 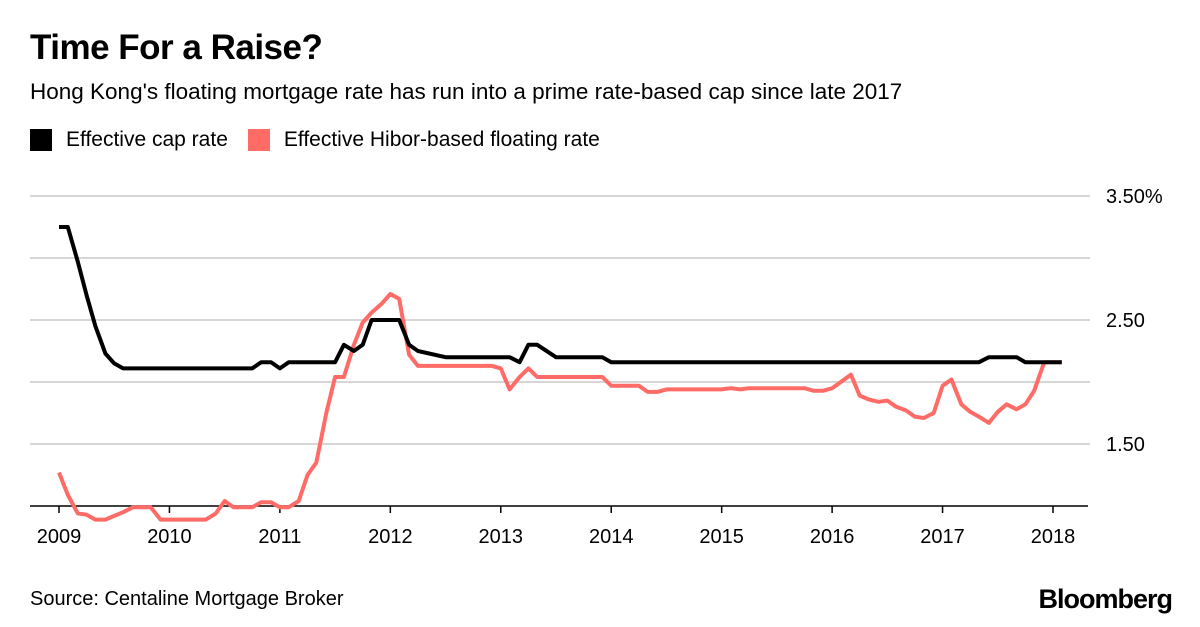 What do you see at coordinates (441, 139) in the screenshot?
I see `legend-label-floating-rate: Effective Hibor-based floating rate` at bounding box center [441, 139].